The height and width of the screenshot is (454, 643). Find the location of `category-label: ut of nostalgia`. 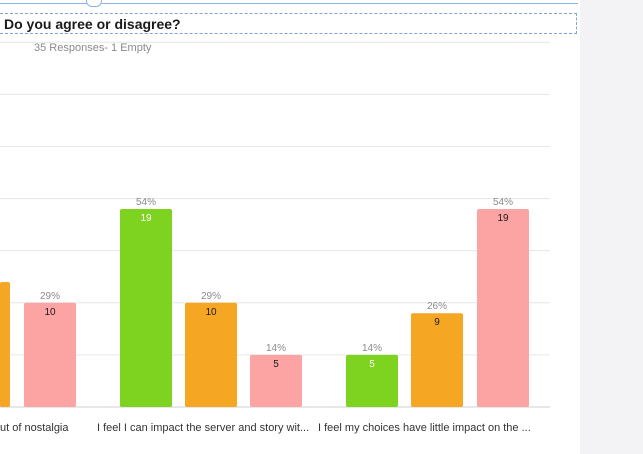

category-label: ut of nostalgia is located at coordinates (34, 428).